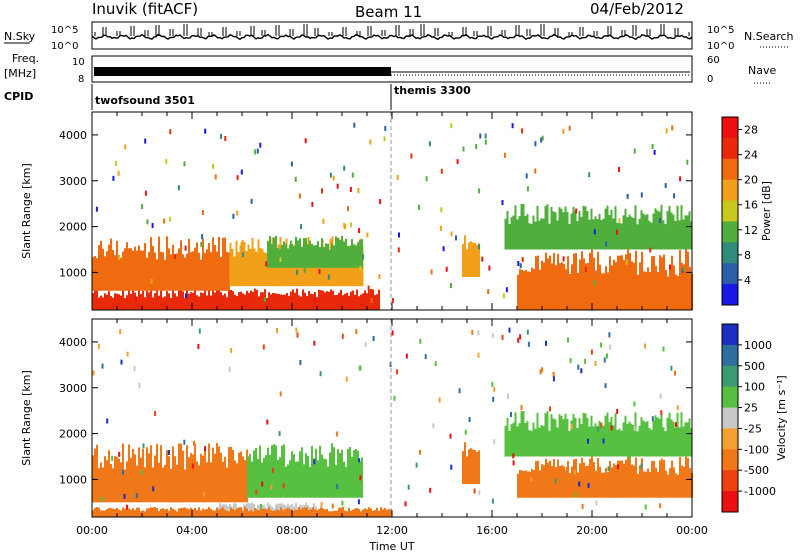  What do you see at coordinates (730, 376) in the screenshot?
I see `colorbar-segment` at bounding box center [730, 376].